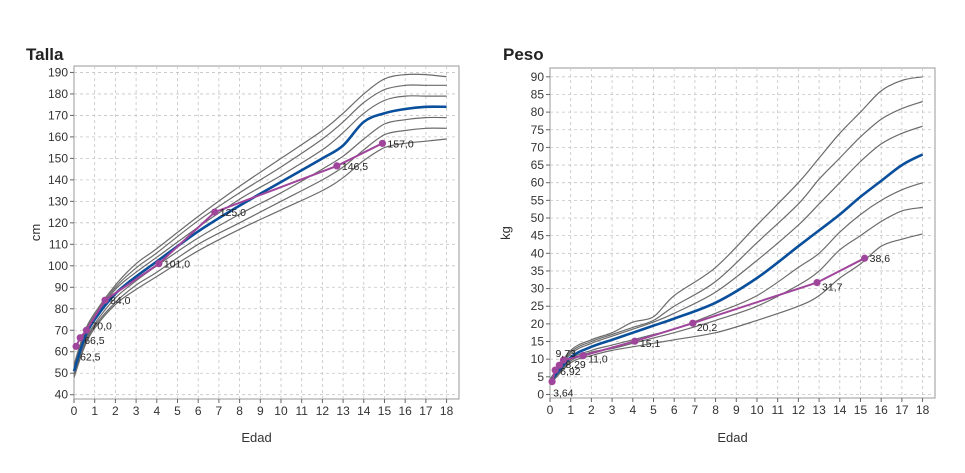  Describe the element at coordinates (90, 357) in the screenshot. I see `patient-point-label: 62,5` at that location.